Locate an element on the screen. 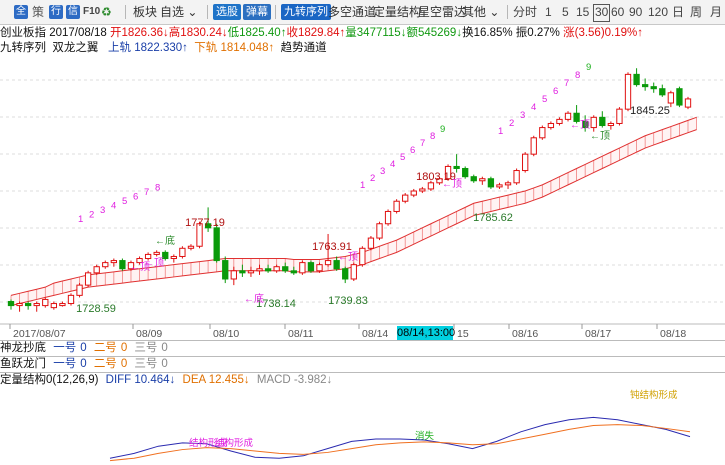 Image resolution: width=725 pixels, height=465 pixels. period-5: 60 is located at coordinates (618, 12).